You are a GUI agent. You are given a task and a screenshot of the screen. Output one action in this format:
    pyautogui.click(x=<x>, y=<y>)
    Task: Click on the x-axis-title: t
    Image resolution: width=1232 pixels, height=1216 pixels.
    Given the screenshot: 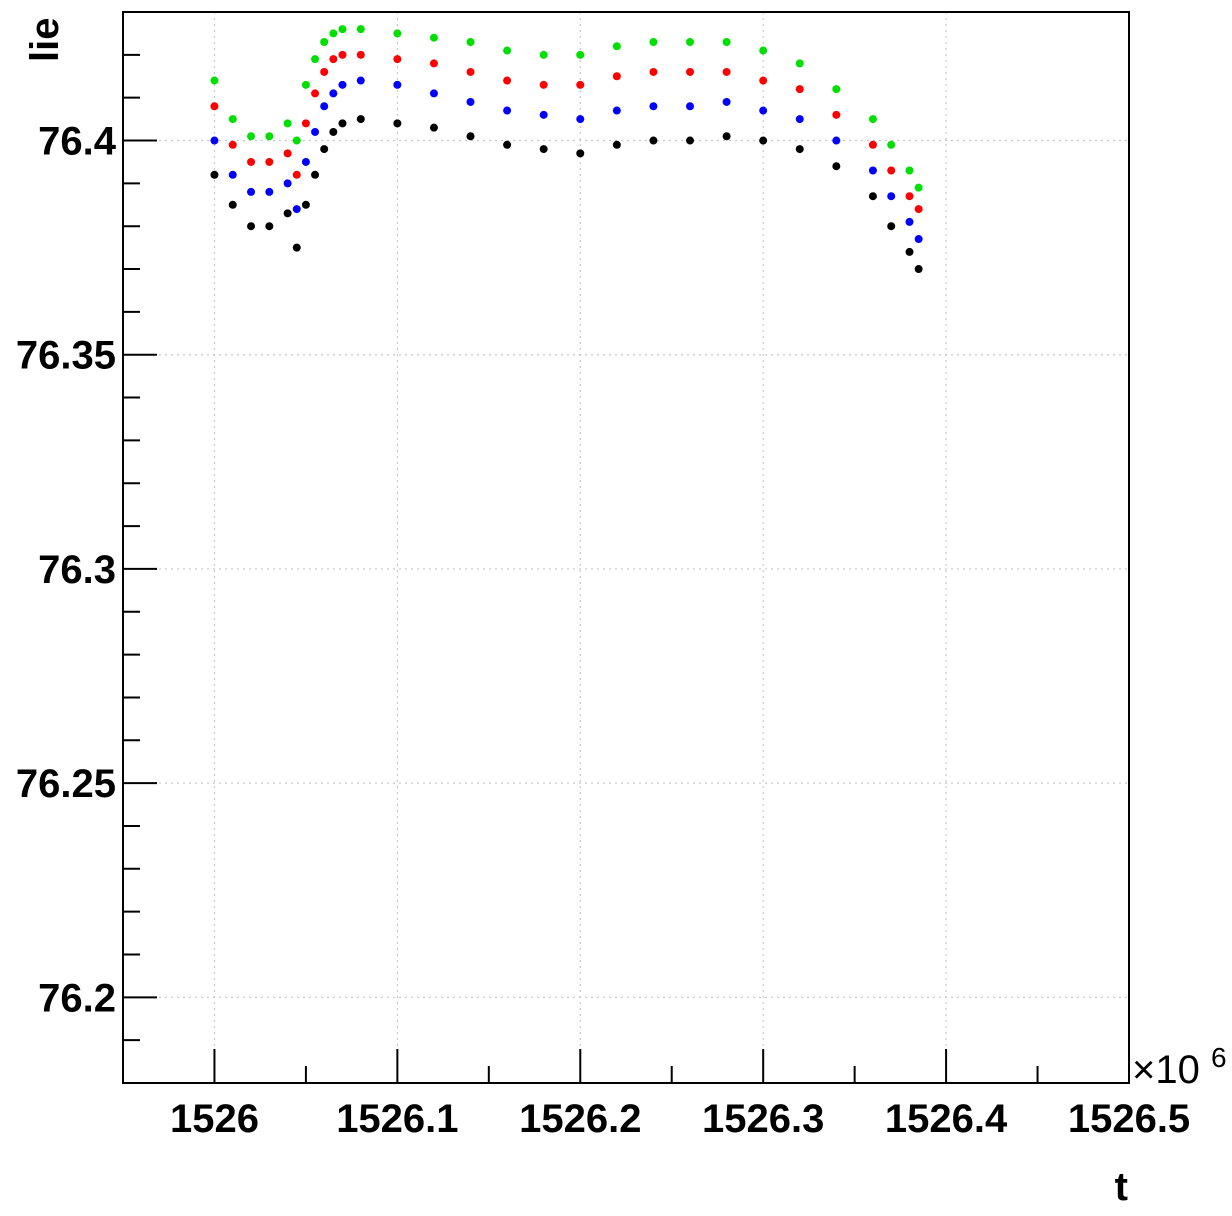 What is the action you would take?
    pyautogui.click(x=1121, y=1187)
    